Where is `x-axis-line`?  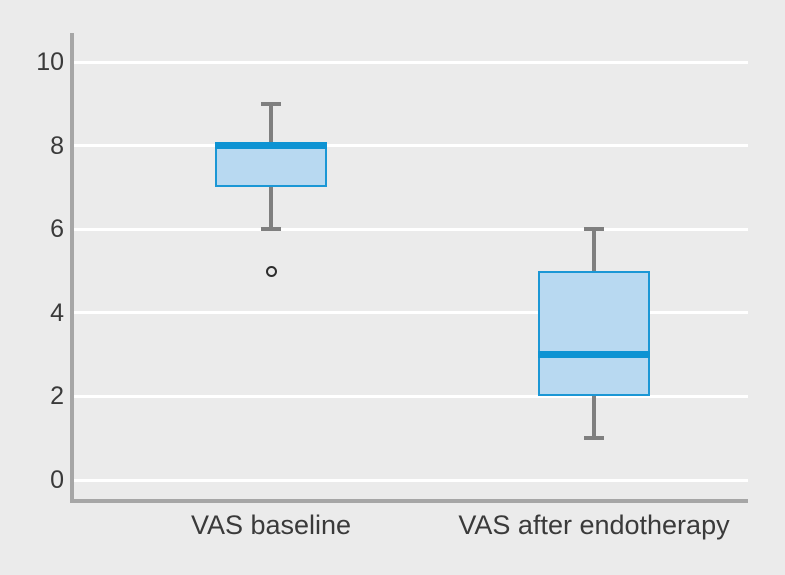 x-axis-line is located at coordinates (409, 501).